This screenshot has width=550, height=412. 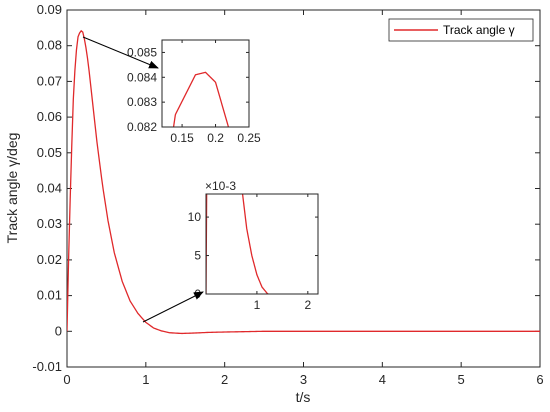 What do you see at coordinates (49, 259) in the screenshot?
I see `main-y-tick-label: 0.02` at bounding box center [49, 259].